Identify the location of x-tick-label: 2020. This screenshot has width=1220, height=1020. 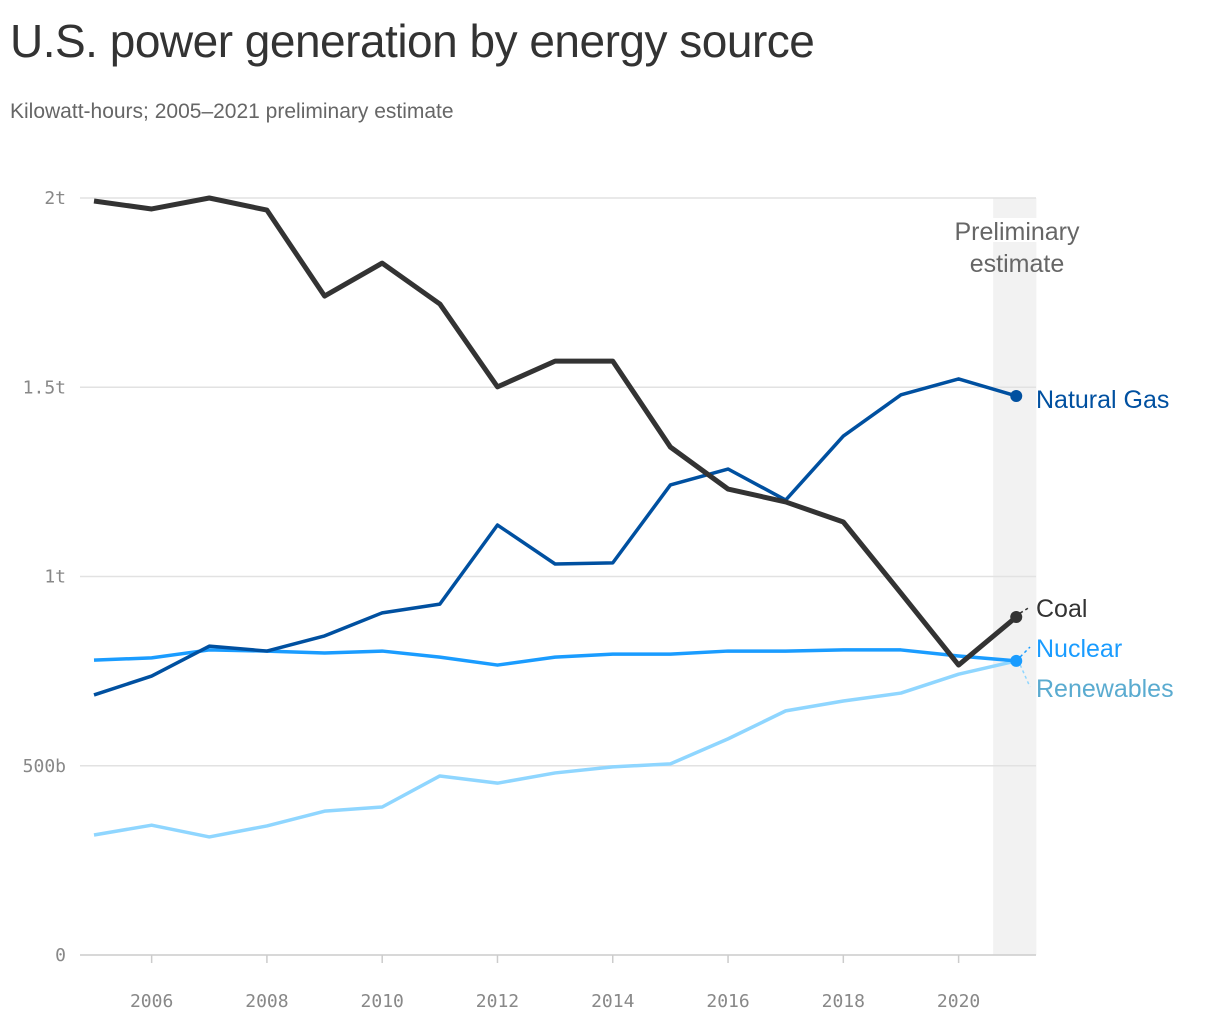
(958, 1001).